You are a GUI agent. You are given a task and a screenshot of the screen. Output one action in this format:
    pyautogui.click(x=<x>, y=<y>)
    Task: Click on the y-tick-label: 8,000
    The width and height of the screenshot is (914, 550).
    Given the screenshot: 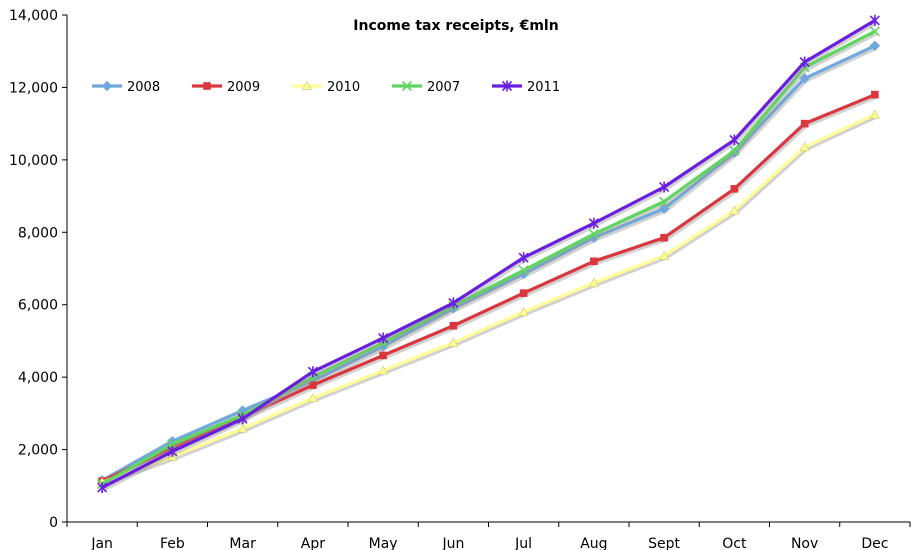 What is the action you would take?
    pyautogui.click(x=38, y=233)
    